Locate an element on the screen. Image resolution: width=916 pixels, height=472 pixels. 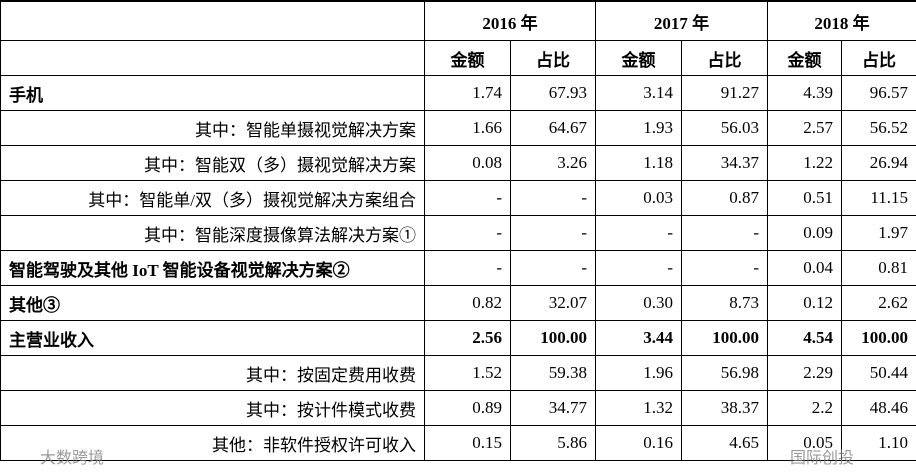
cell-value: 67.93 is located at coordinates (553, 93).